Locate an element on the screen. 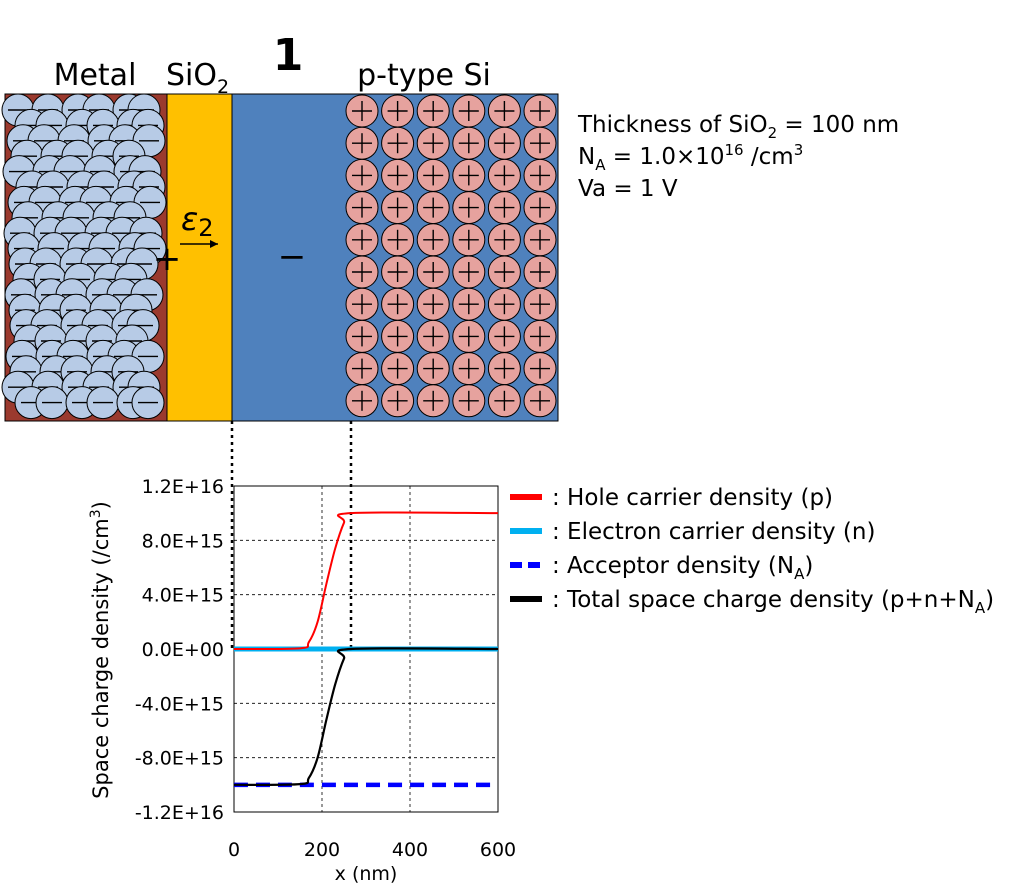  x-tick-labels: 0 200 400 600 is located at coordinates (372, 850).